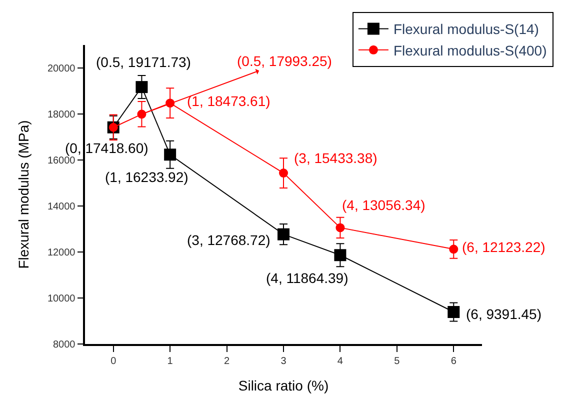 The image size is (566, 404). Describe the element at coordinates (61, 69) in the screenshot. I see `y-tick-label: 20000` at that location.